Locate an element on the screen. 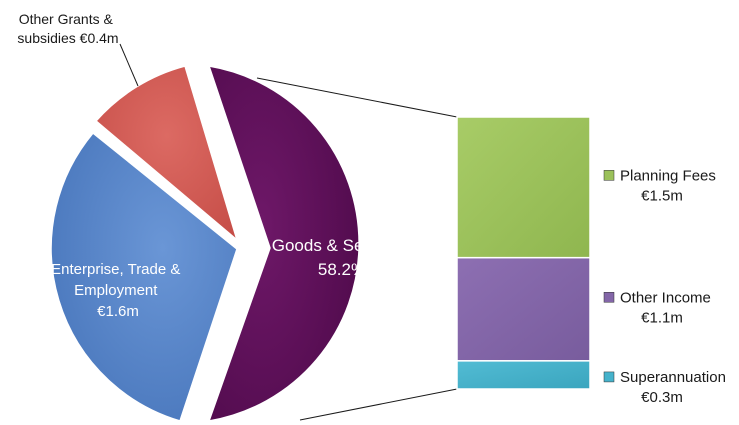 Image resolution: width=739 pixels, height=425 pixels. bar-segment-other-income is located at coordinates (523, 309).